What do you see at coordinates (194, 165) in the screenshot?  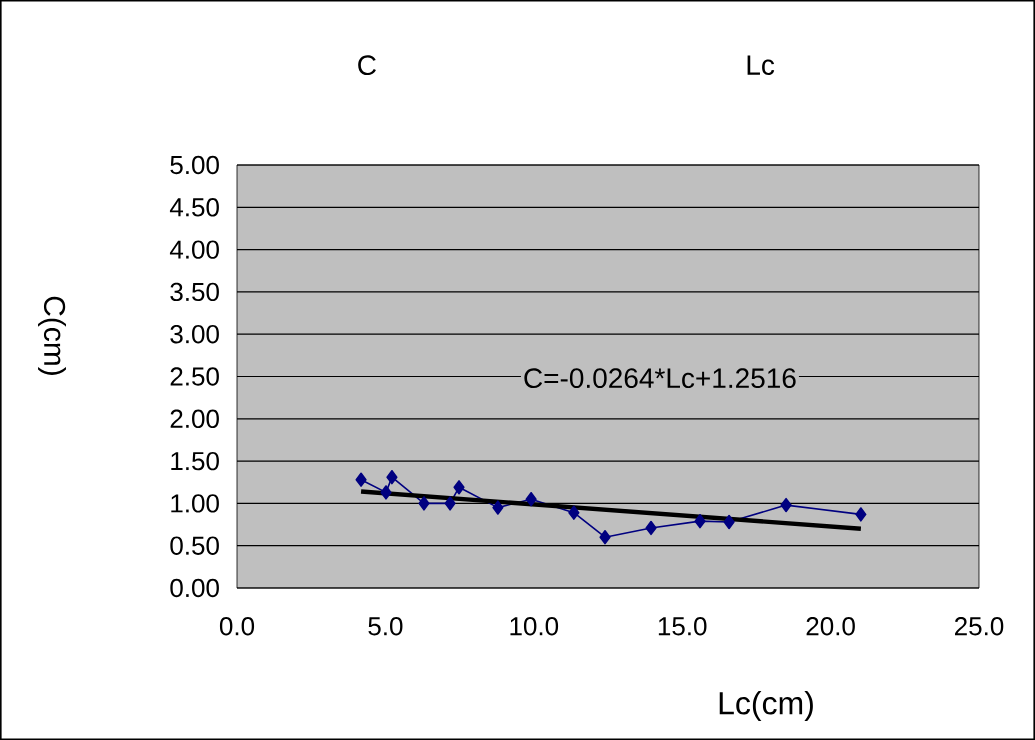 I see `y-tick-label: 5.00` at bounding box center [194, 165].